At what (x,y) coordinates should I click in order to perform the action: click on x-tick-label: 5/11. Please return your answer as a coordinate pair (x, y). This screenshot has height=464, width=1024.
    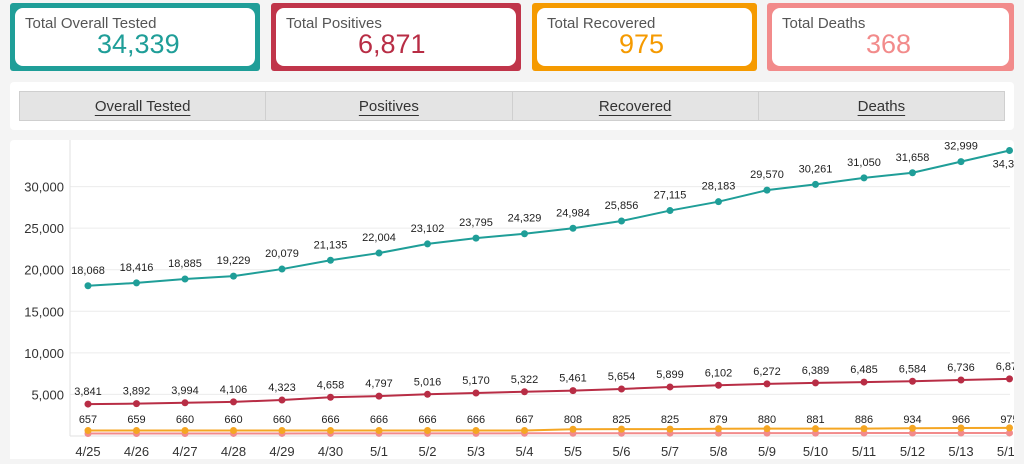
    Looking at the image, I should click on (864, 451).